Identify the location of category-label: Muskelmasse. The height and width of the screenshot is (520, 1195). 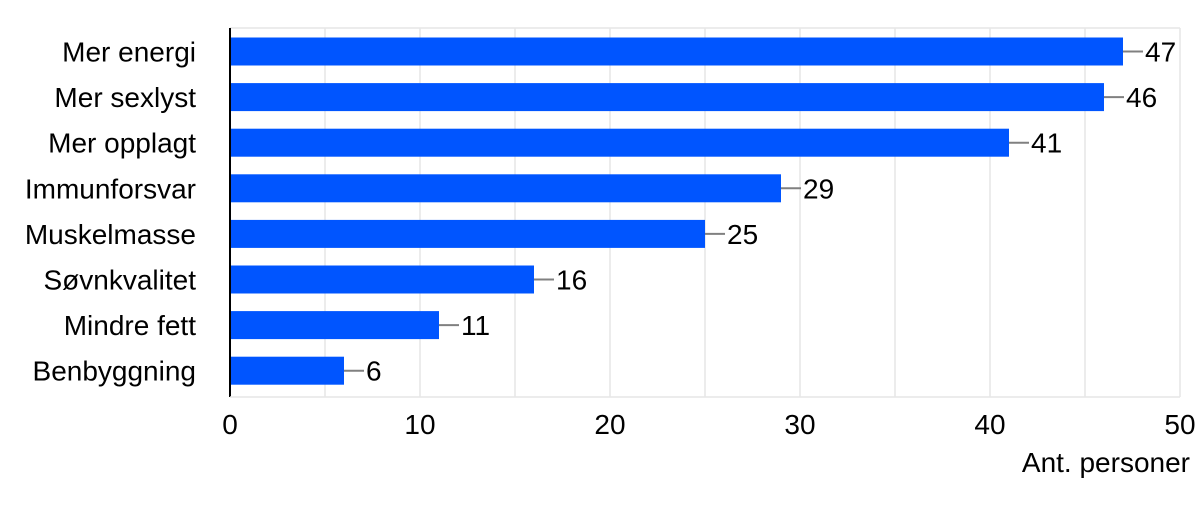
(110, 234).